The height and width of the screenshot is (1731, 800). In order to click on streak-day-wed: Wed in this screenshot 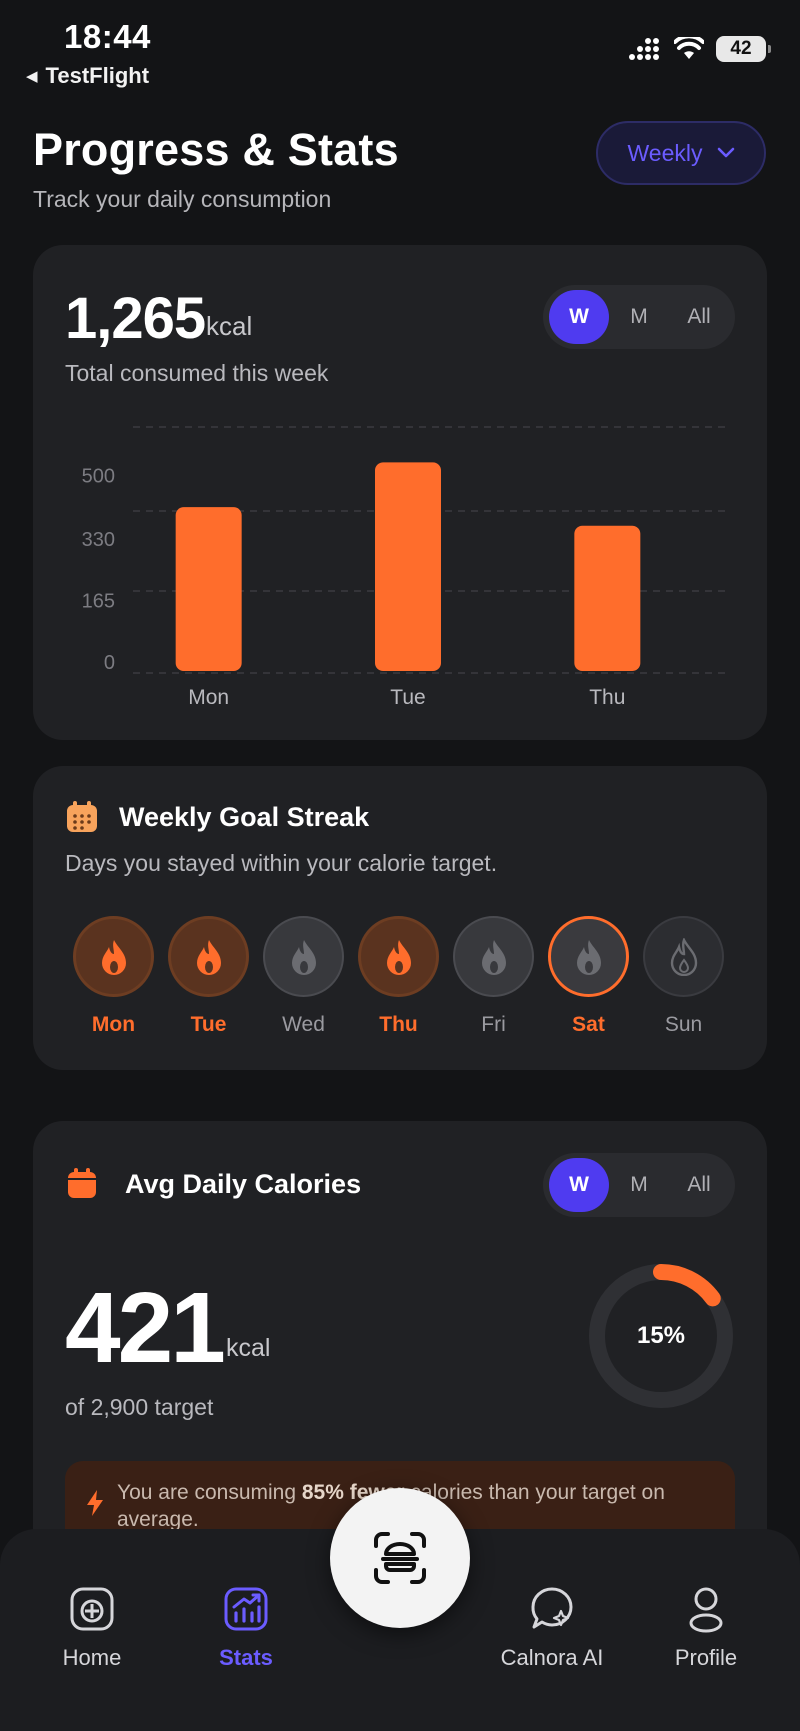, I will do `click(303, 976)`.